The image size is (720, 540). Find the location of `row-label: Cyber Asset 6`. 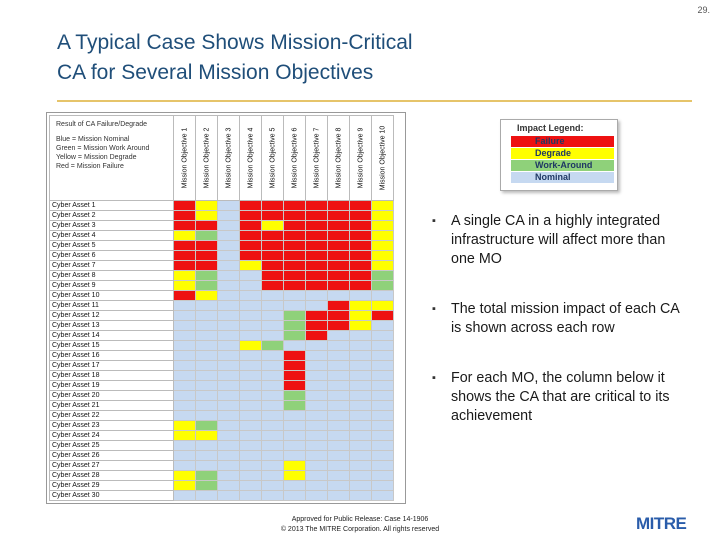

row-label: Cyber Asset 6 is located at coordinates (111, 255).